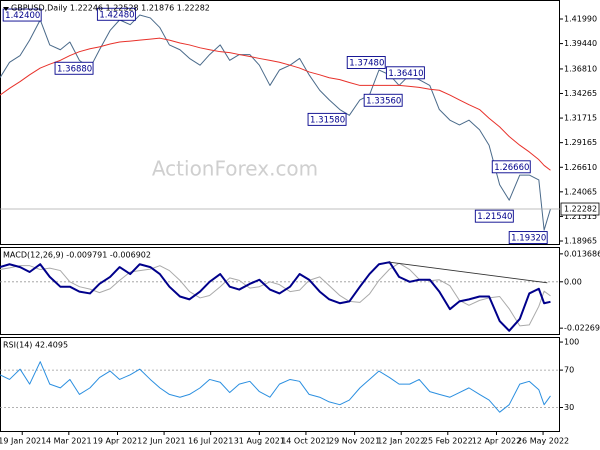 This screenshot has width=600, height=450. Describe the element at coordinates (35, 345) in the screenshot. I see `panel-title: RSI(14) 42.4095` at that location.